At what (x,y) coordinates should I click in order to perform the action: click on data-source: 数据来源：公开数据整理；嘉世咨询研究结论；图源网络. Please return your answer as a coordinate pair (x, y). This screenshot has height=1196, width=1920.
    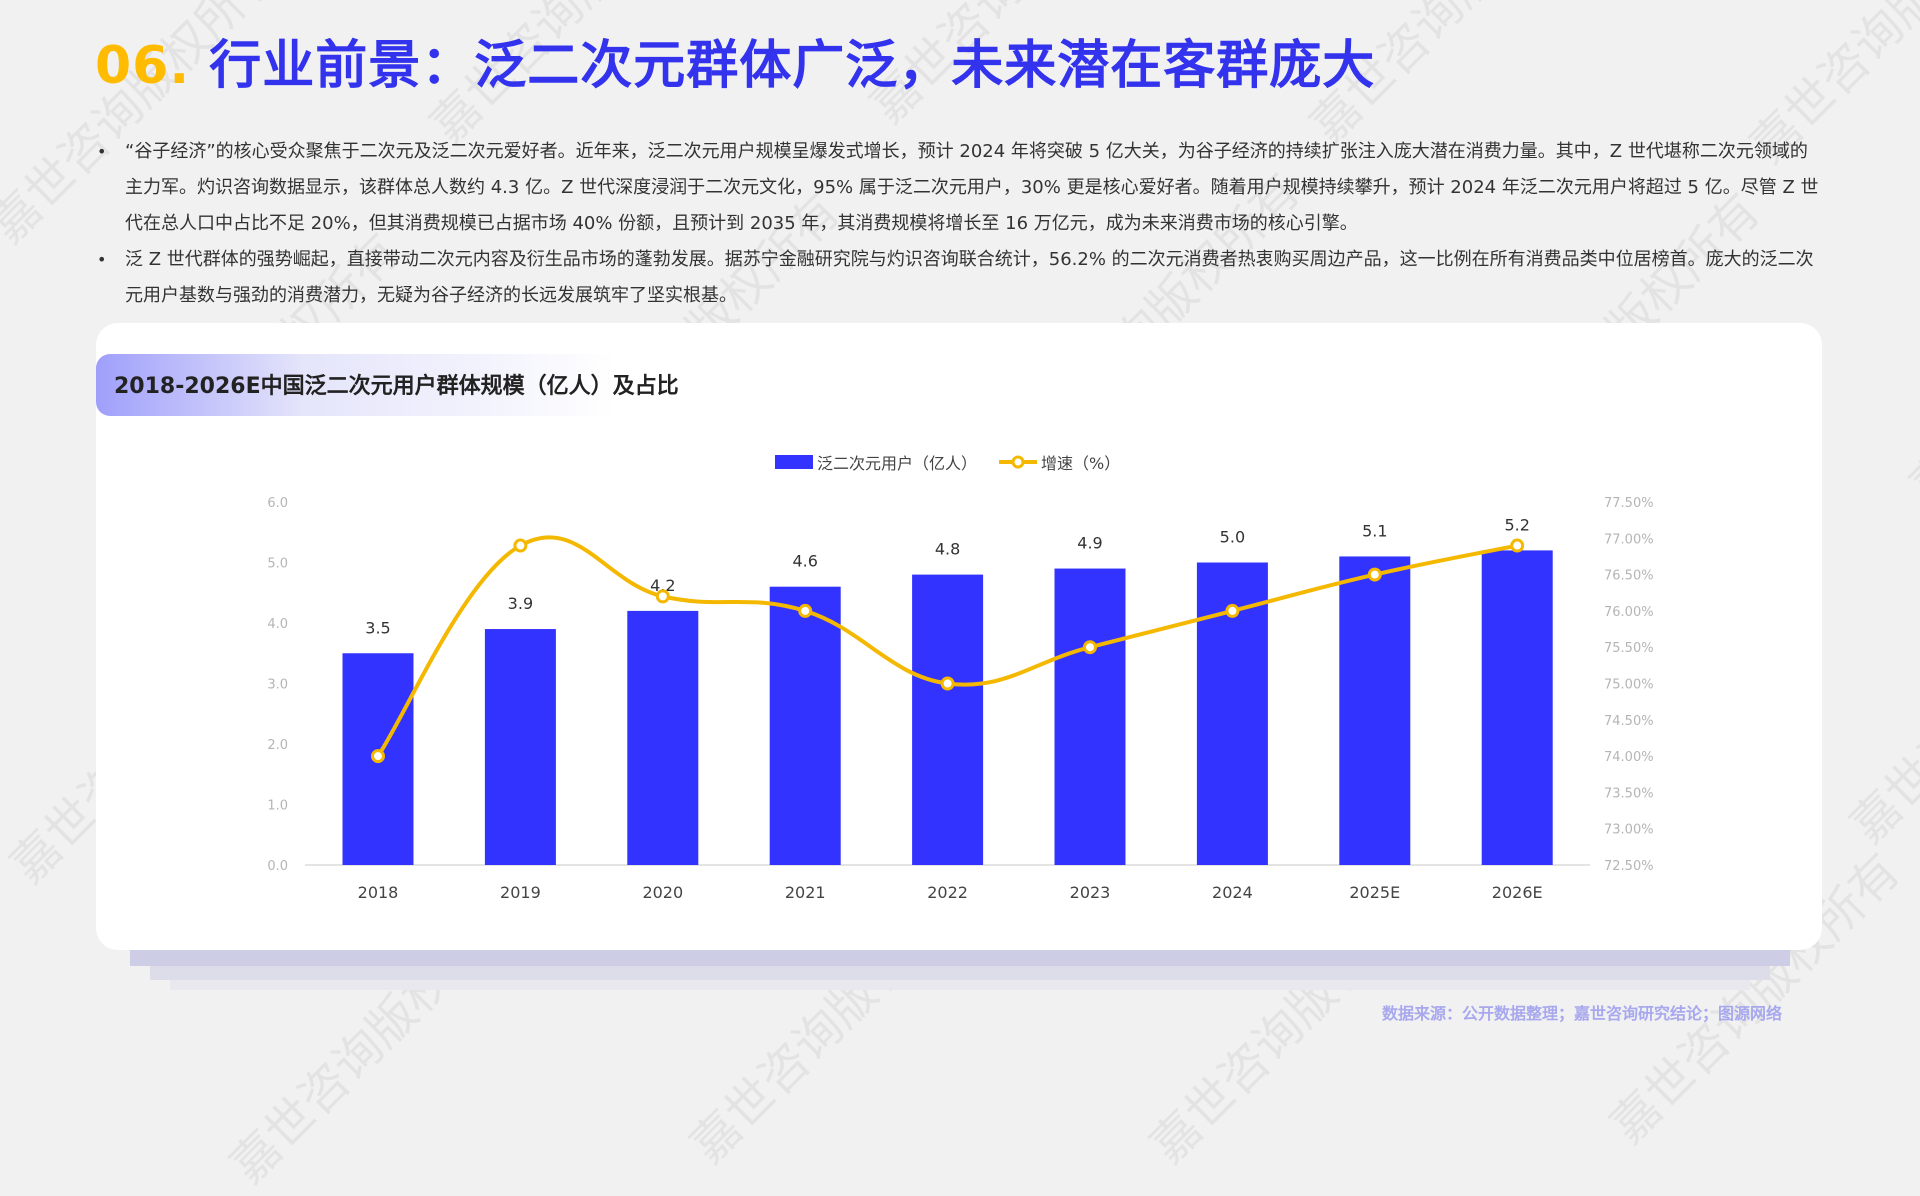
    Looking at the image, I should click on (1582, 1013).